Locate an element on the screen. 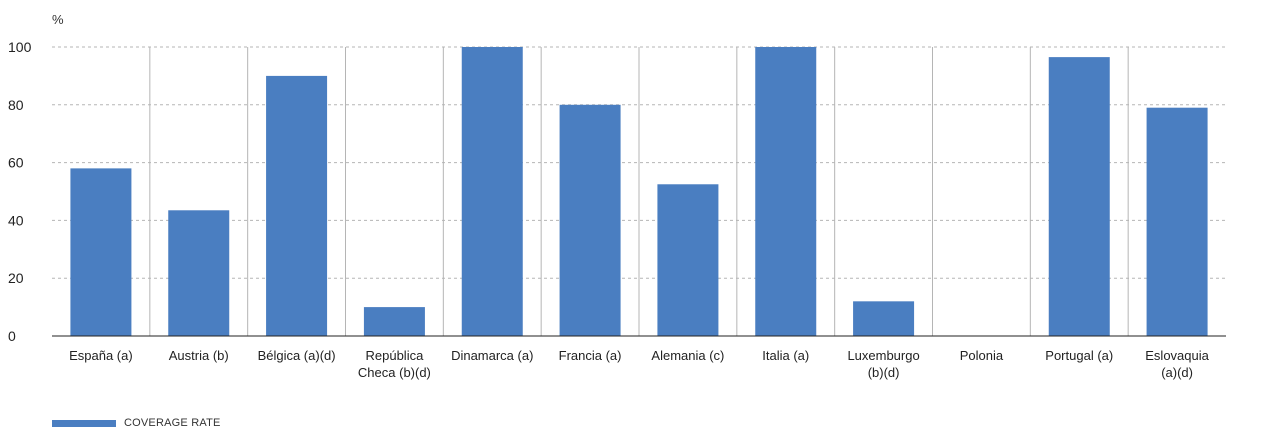 Image resolution: width=1266 pixels, height=430 pixels. x-tick-label-line: Austria (b) is located at coordinates (199, 355).